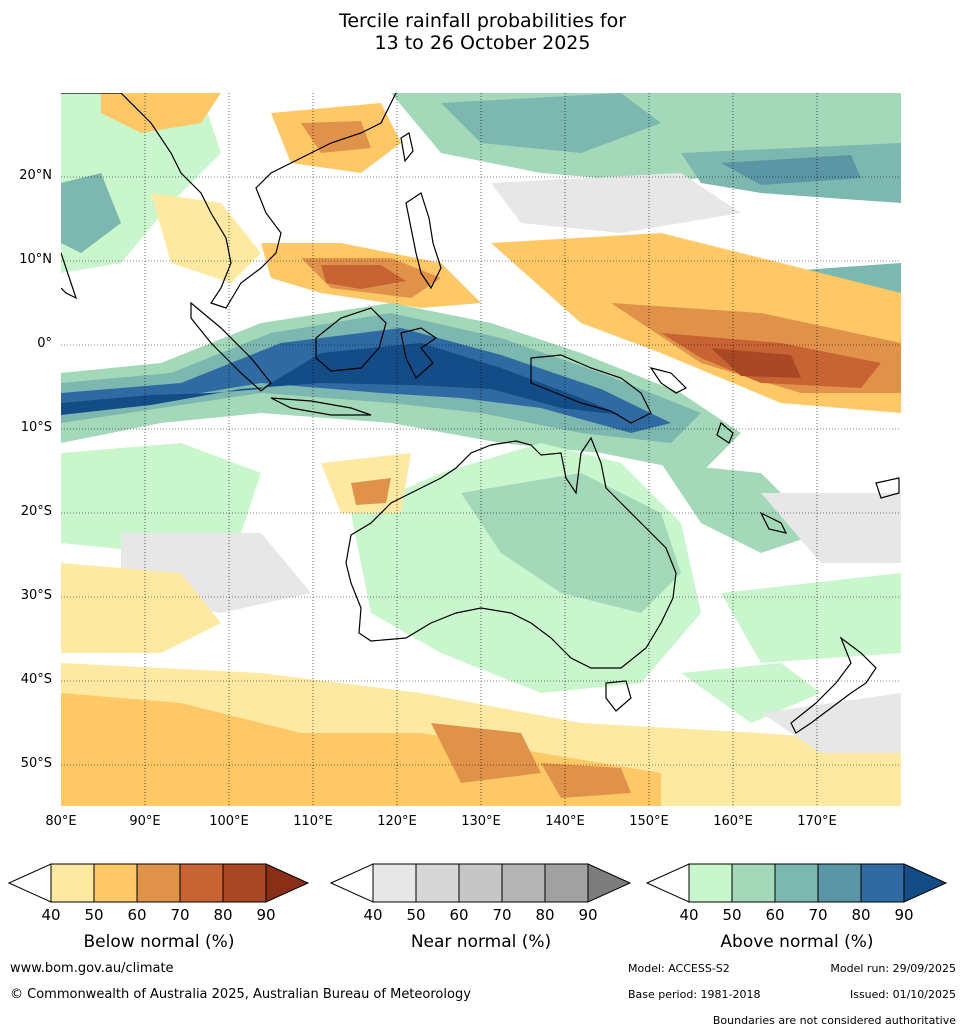 Image resolution: width=965 pixels, height=1035 pixels. I want to click on lon-label-90e: 90°E, so click(145, 821).